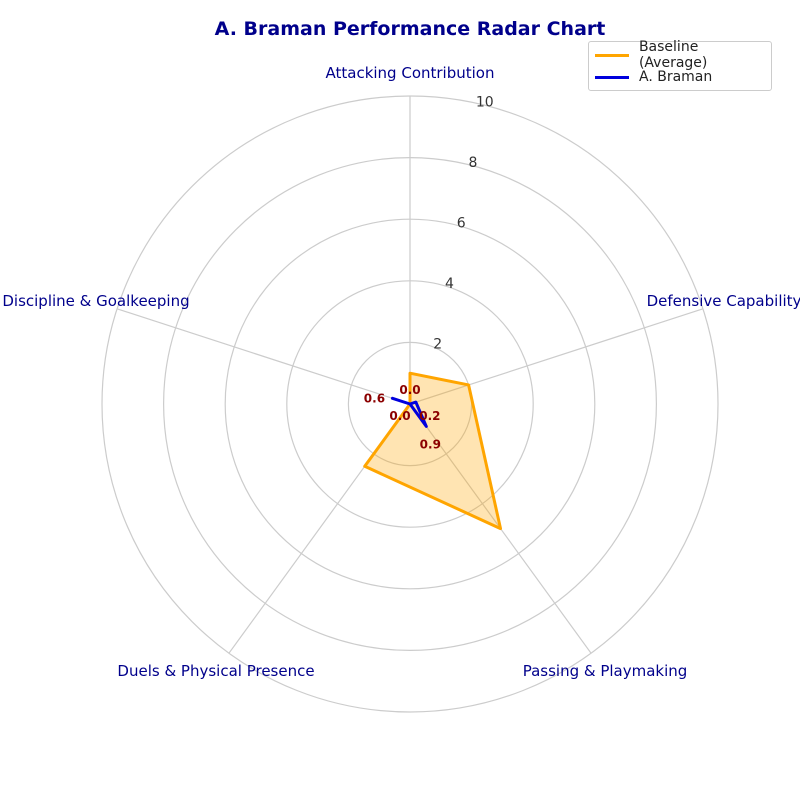 The height and width of the screenshot is (800, 800). I want to click on category-label: Passing & Playmaking, so click(605, 671).